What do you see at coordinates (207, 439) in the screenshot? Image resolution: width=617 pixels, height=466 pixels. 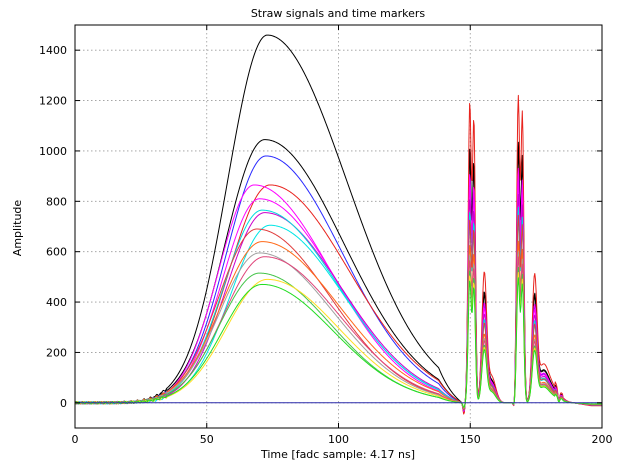 I see `x-tick-label: 50` at bounding box center [207, 439].